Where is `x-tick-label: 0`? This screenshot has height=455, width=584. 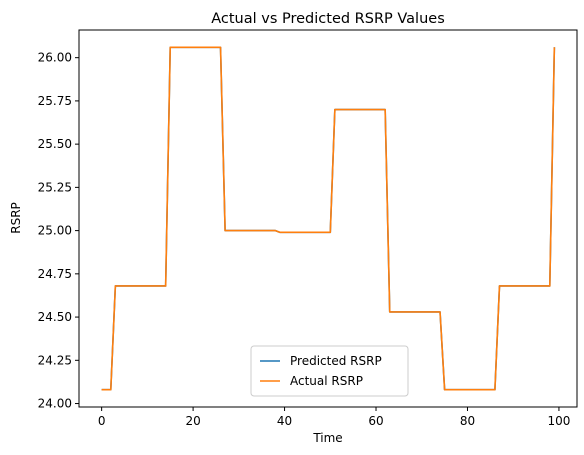 x-tick-label: 0 is located at coordinates (102, 421).